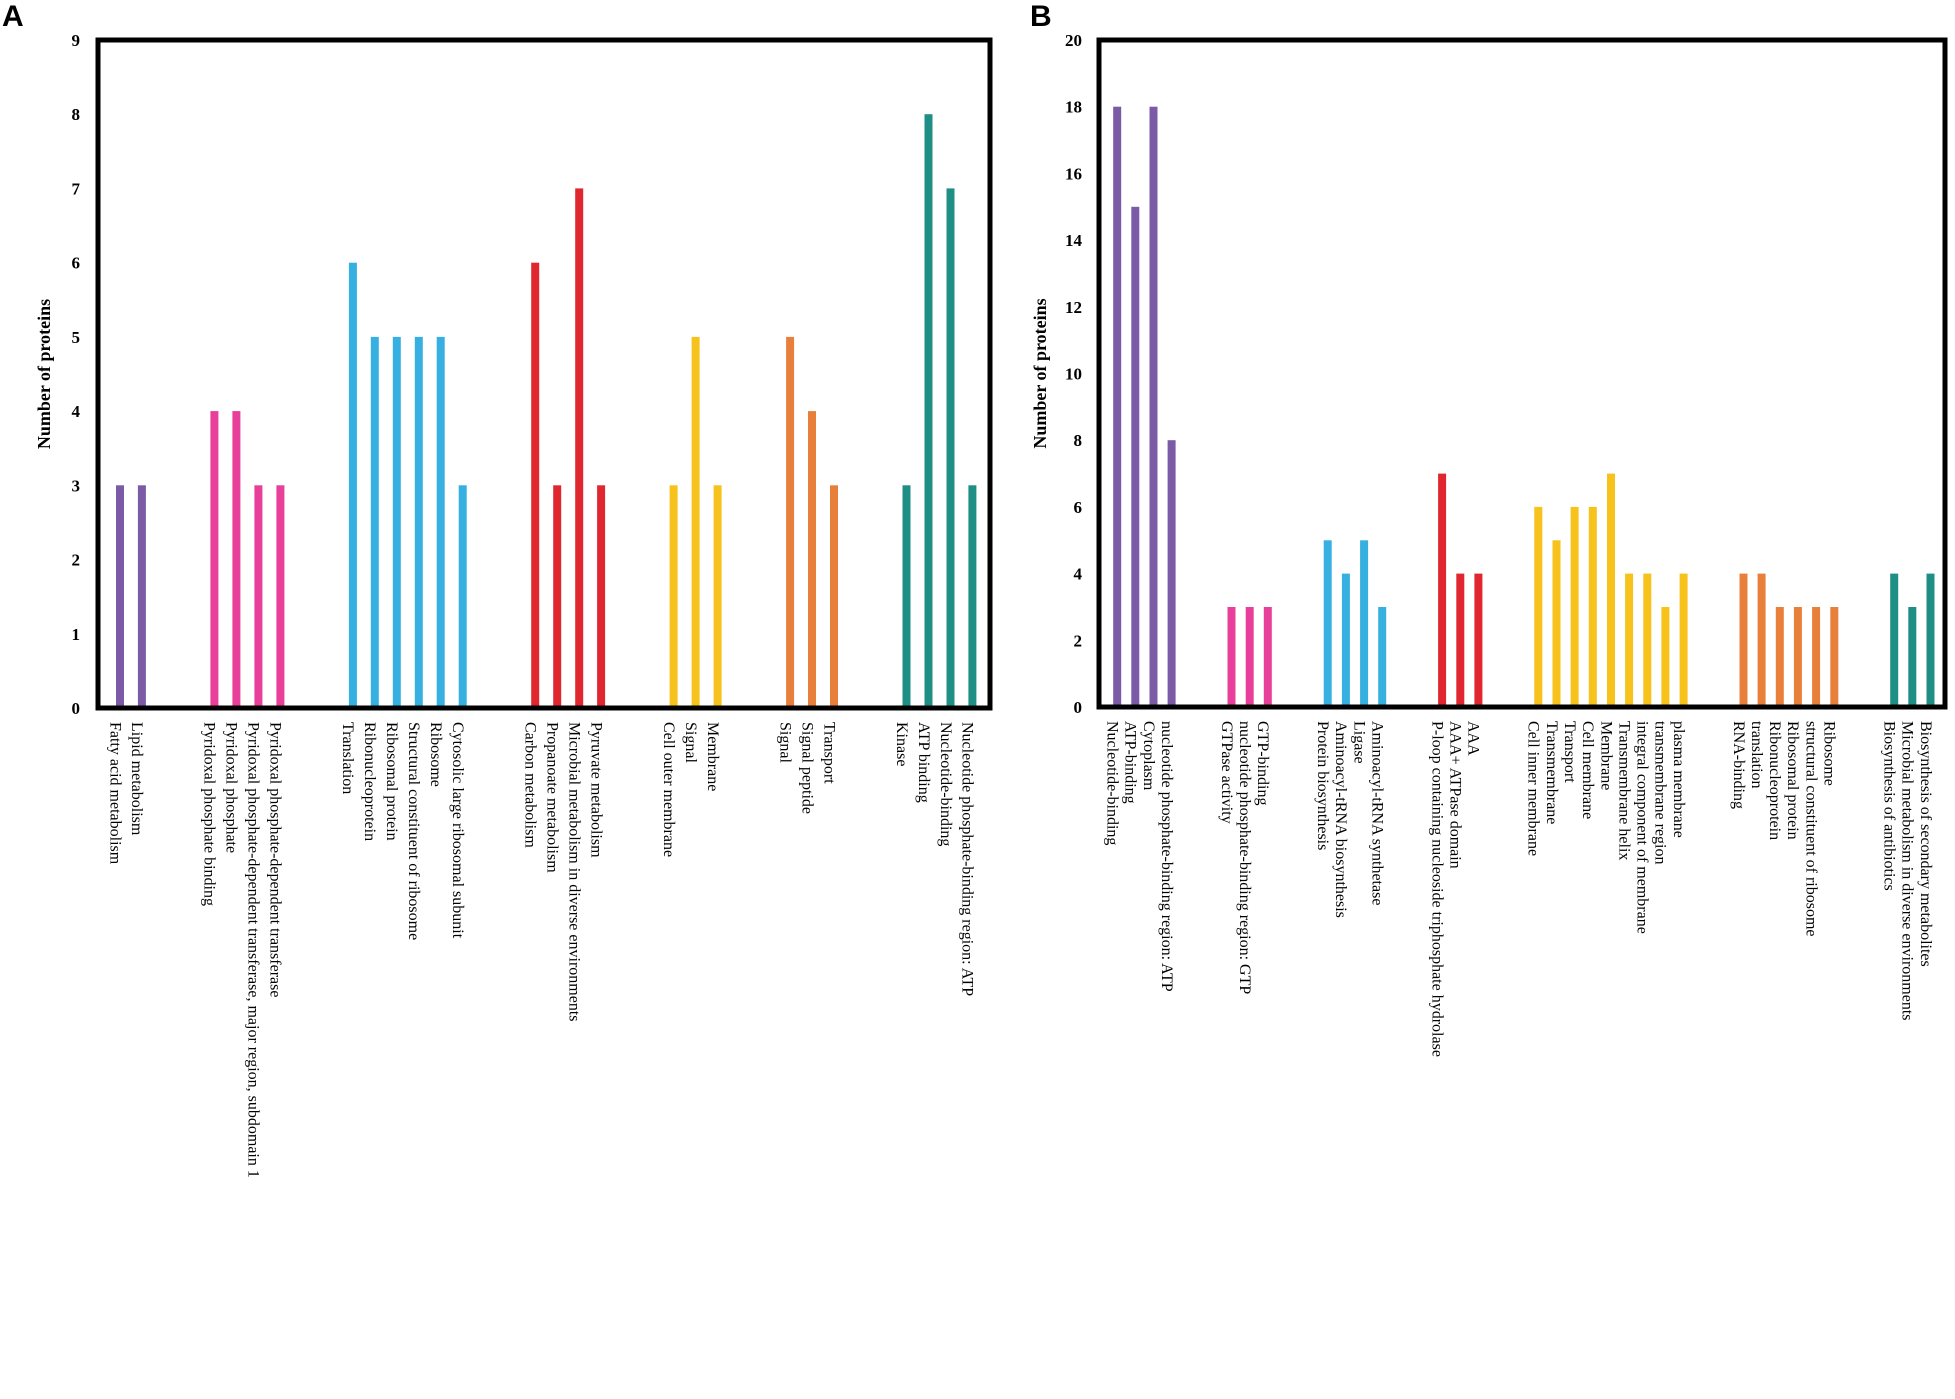  Describe the element at coordinates (1829, 753) in the screenshot. I see `category-label: Ribosome` at that location.